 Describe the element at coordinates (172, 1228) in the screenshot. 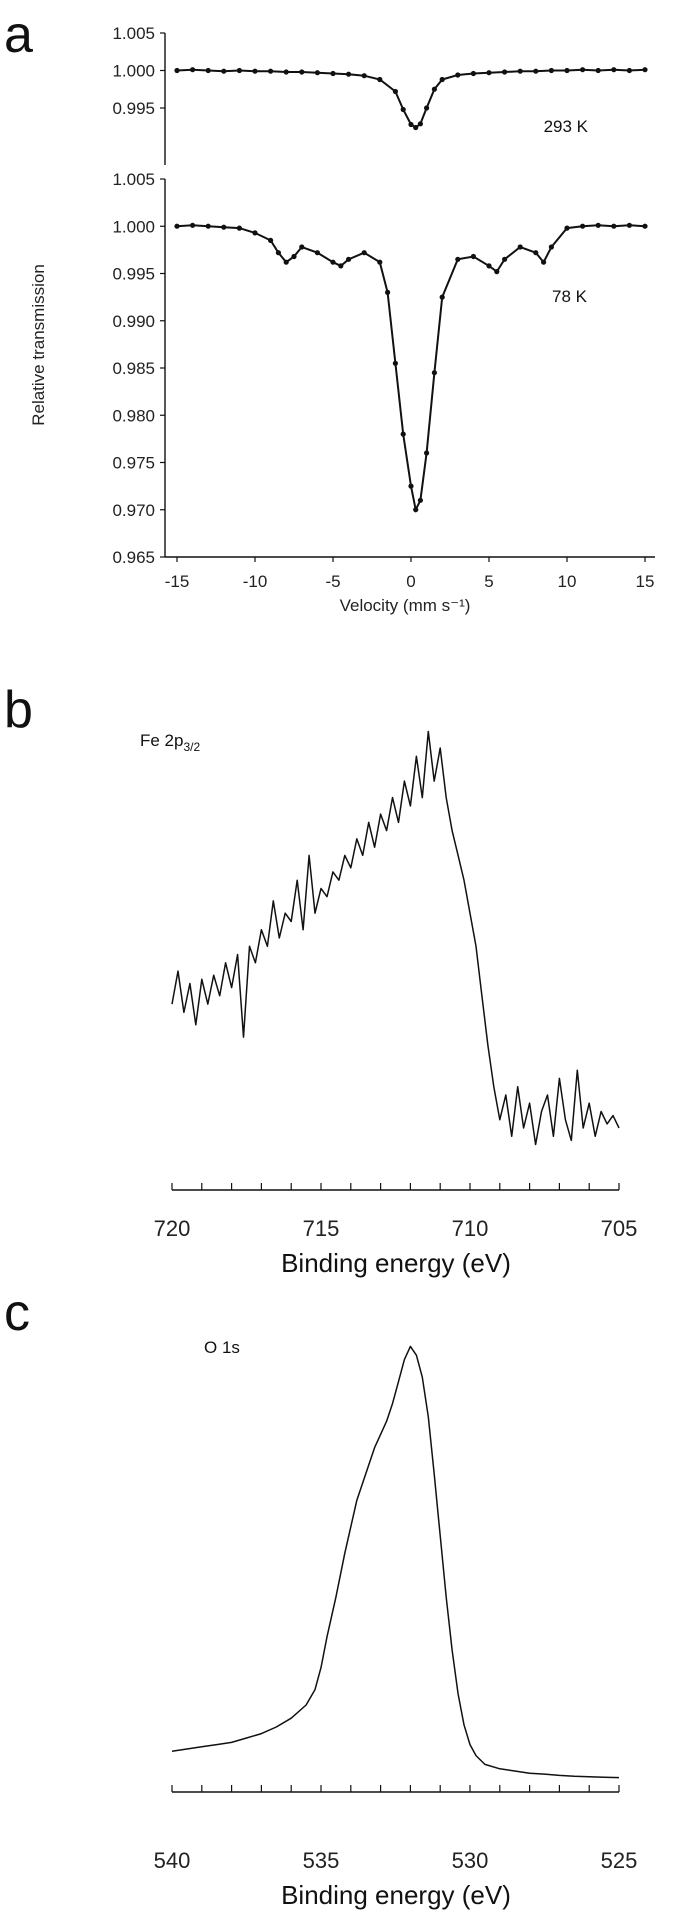

I see `b-xtick-label-0: 720` at that location.